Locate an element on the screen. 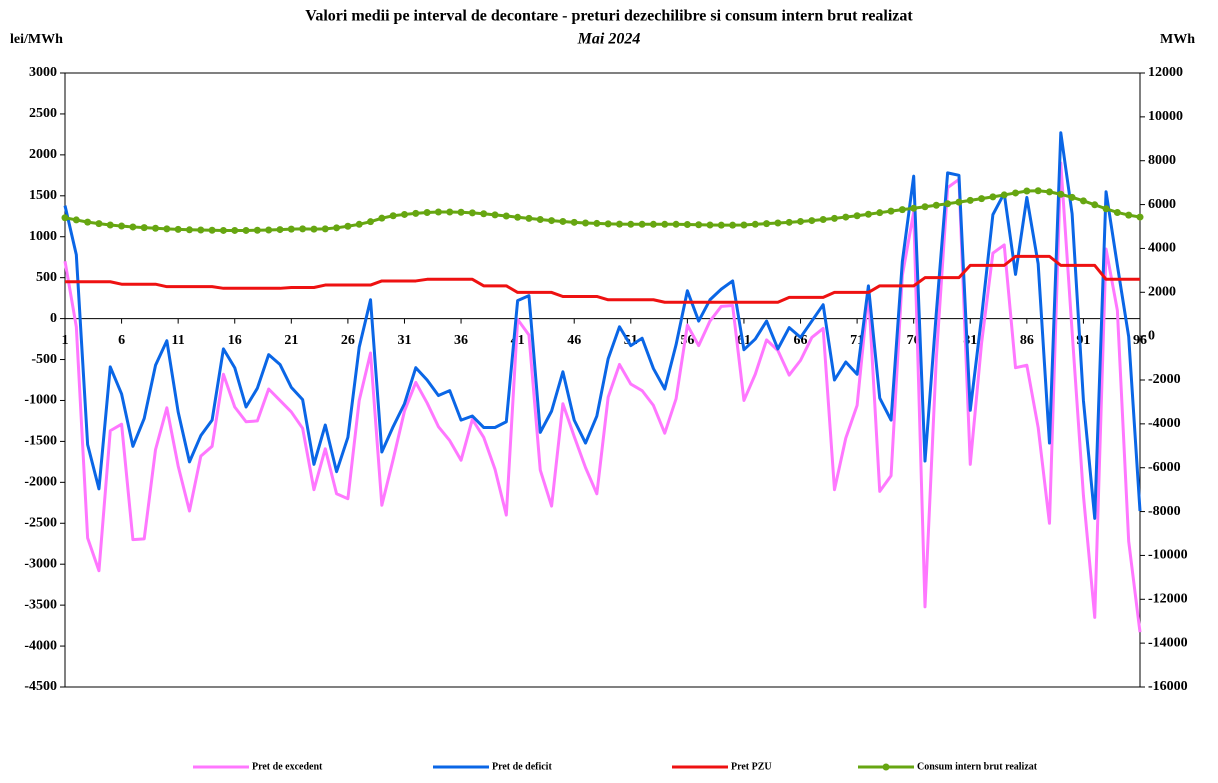 The height and width of the screenshot is (783, 1218). y-tick-label: -500 is located at coordinates (44, 359).